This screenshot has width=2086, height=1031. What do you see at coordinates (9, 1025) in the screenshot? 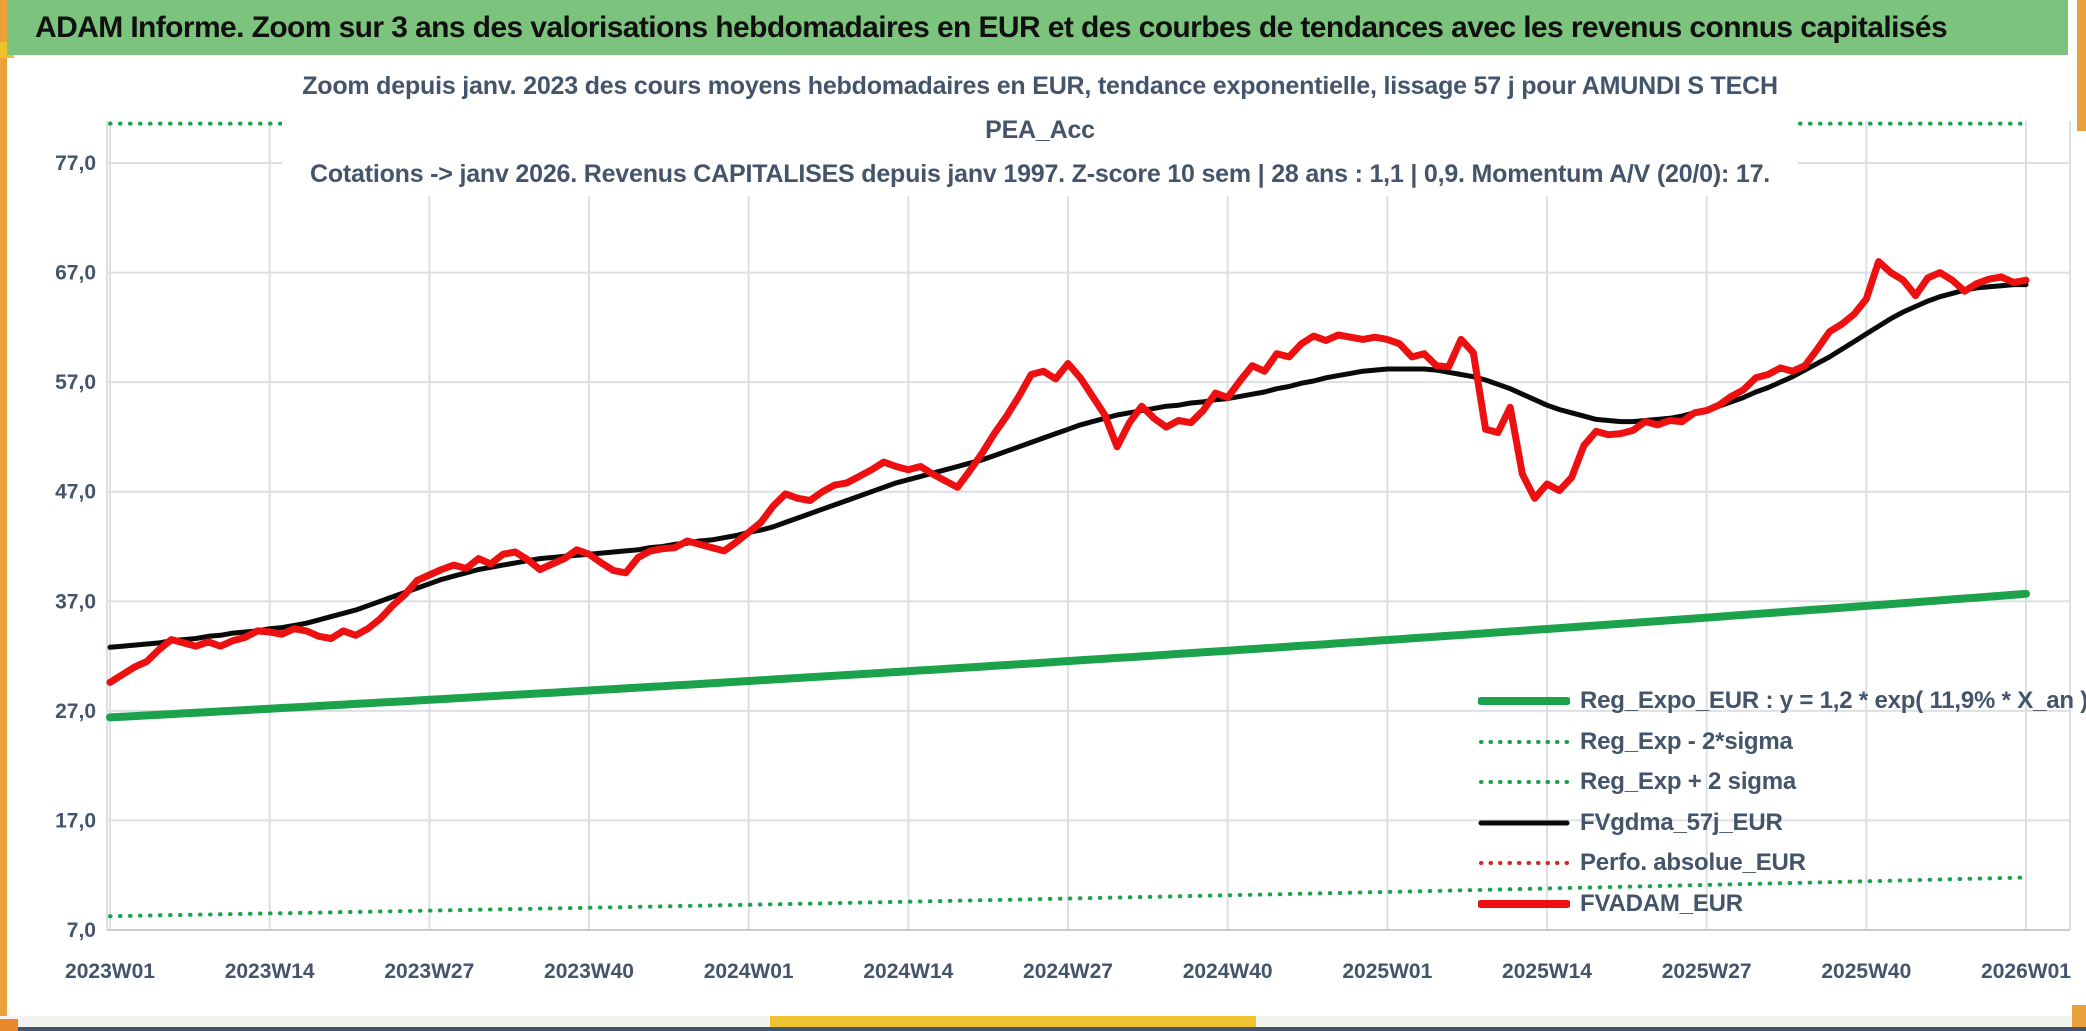
I see `bottom-left-accent-square` at bounding box center [9, 1025].